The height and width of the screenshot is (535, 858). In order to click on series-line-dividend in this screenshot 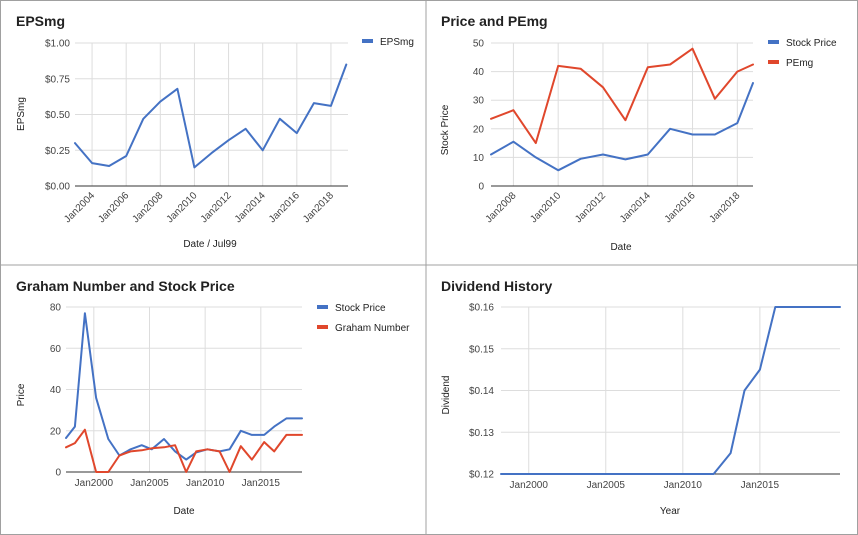, I will do `click(670, 390)`.